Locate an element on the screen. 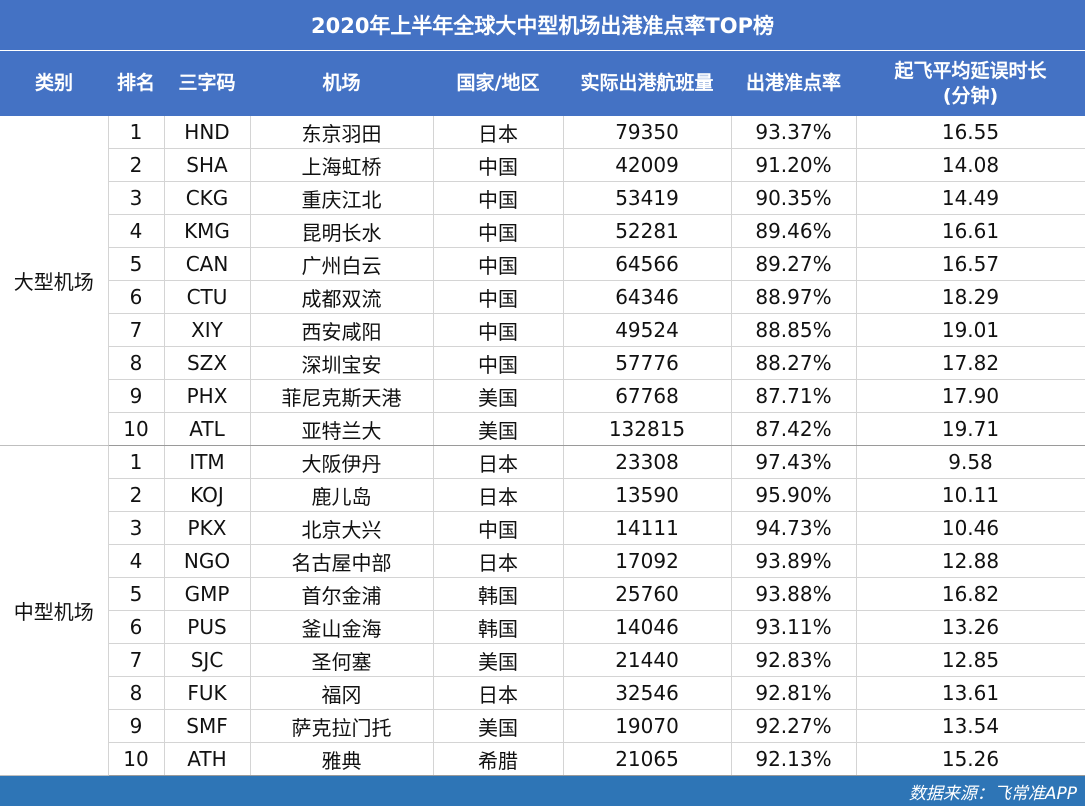  airport-cell: 东京羽田 is located at coordinates (342, 132).